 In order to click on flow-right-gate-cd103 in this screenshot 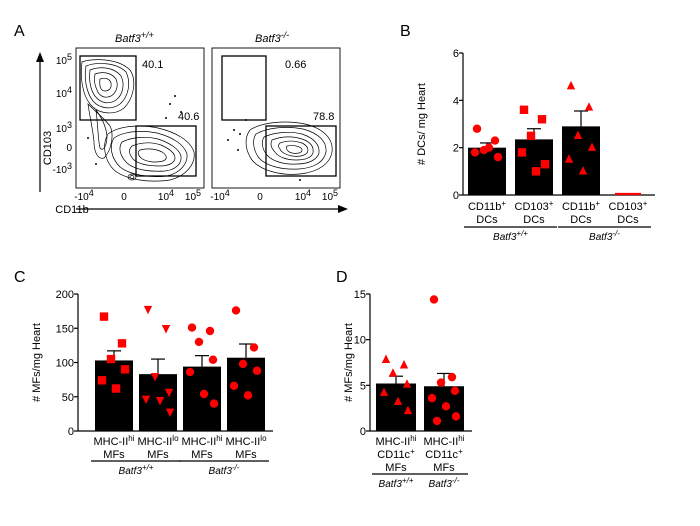, I will do `click(244, 88)`.